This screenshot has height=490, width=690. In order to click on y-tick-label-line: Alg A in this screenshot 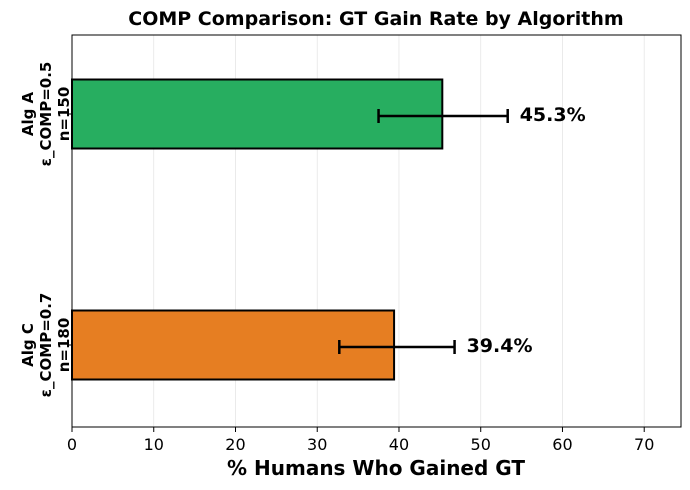, I will do `click(28, 113)`.